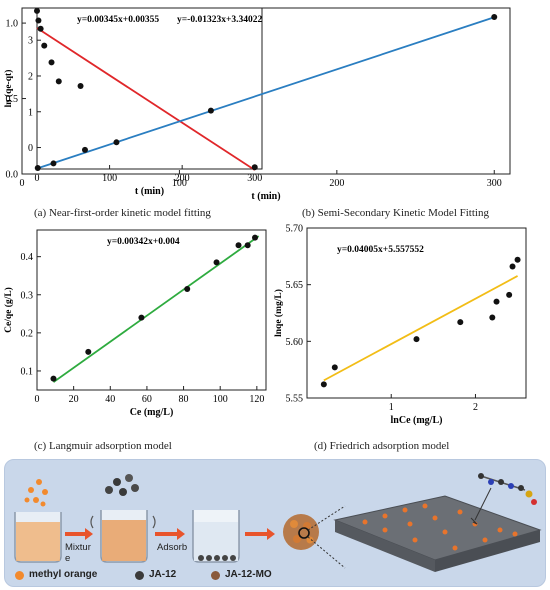  What do you see at coordinates (380, 250) in the screenshot?
I see `chart-d-equation: y=0.04005x+5.557552` at bounding box center [380, 250].